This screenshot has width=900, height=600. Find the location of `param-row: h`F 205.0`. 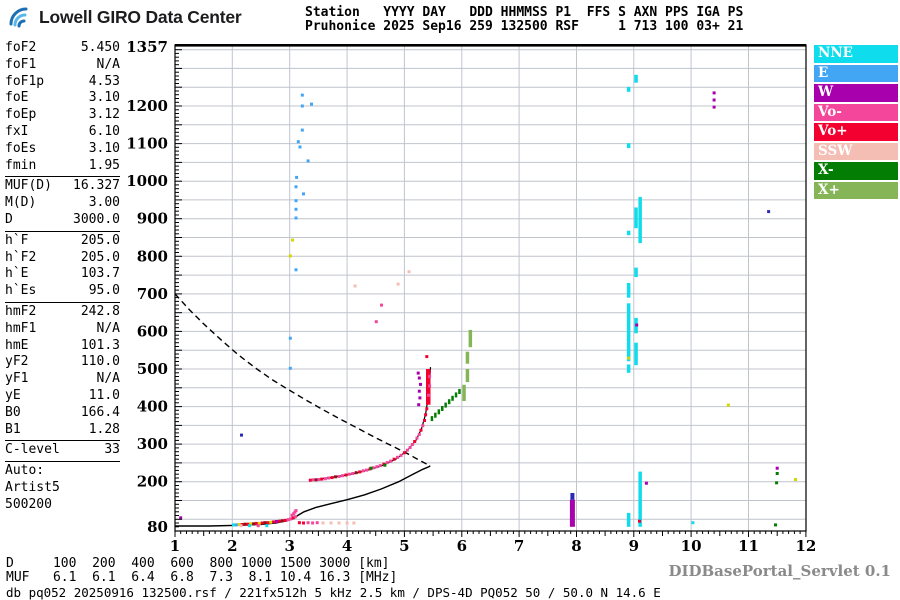

param-row: h`F 205.0 is located at coordinates (62, 241).